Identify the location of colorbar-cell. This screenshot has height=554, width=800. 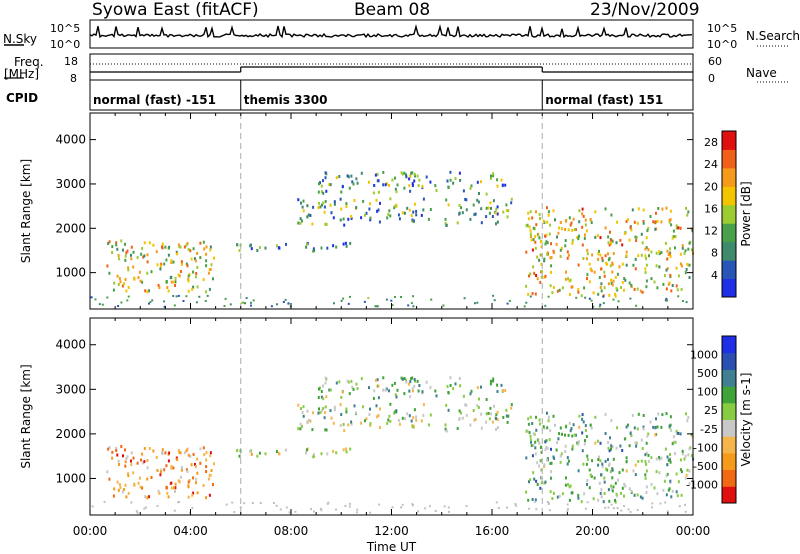
(729, 159).